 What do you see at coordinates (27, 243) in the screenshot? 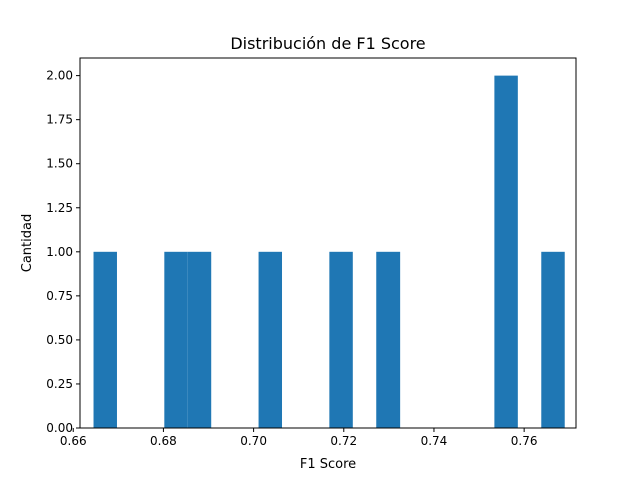
I see `y-axis-label: Cantidad` at bounding box center [27, 243].